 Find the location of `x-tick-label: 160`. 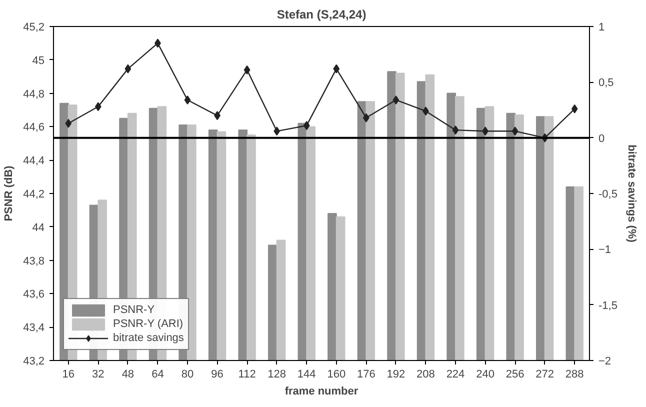

x-tick-label: 160 is located at coordinates (336, 374).